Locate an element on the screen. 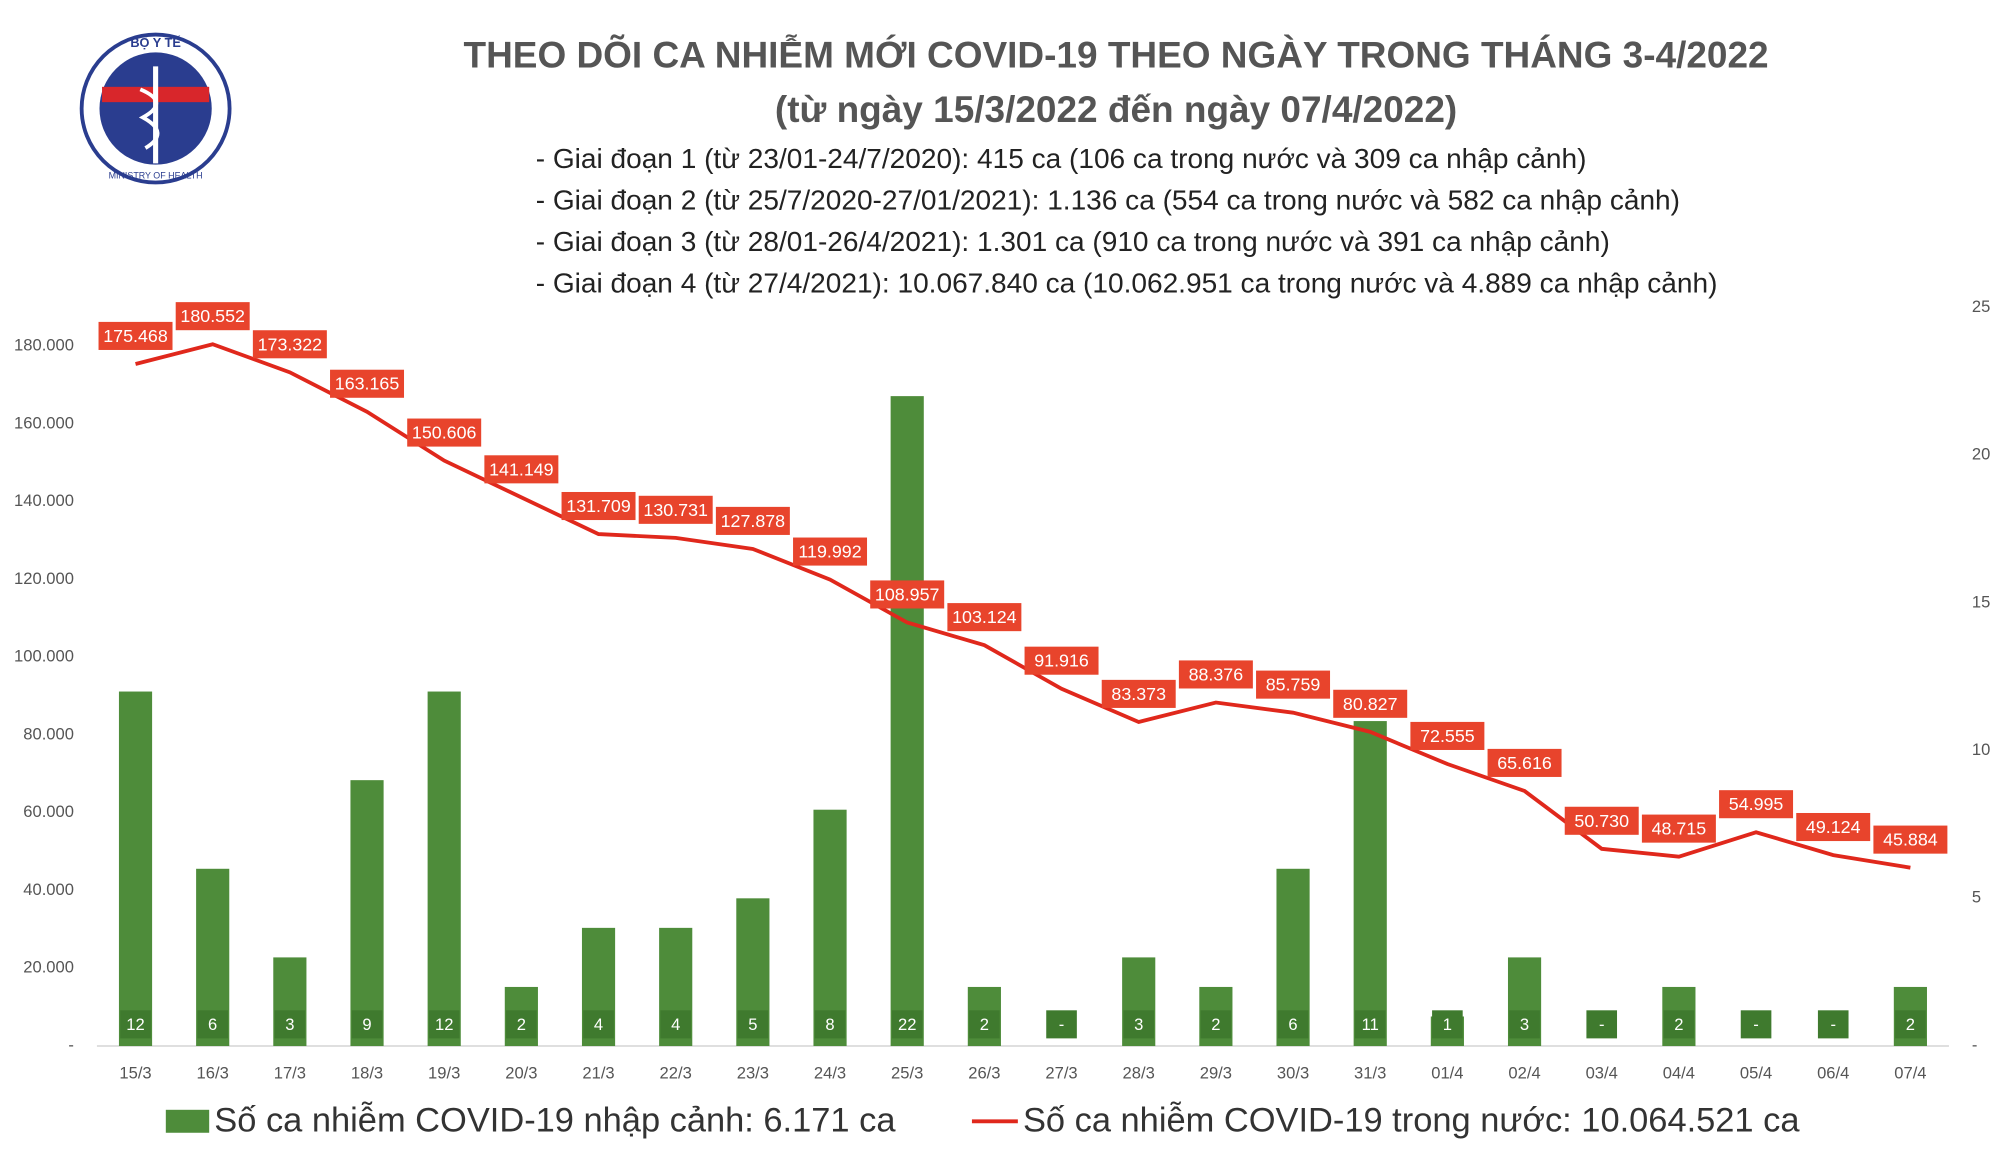 This screenshot has width=2000, height=1152. line-value-label: 85.759 is located at coordinates (1293, 685).